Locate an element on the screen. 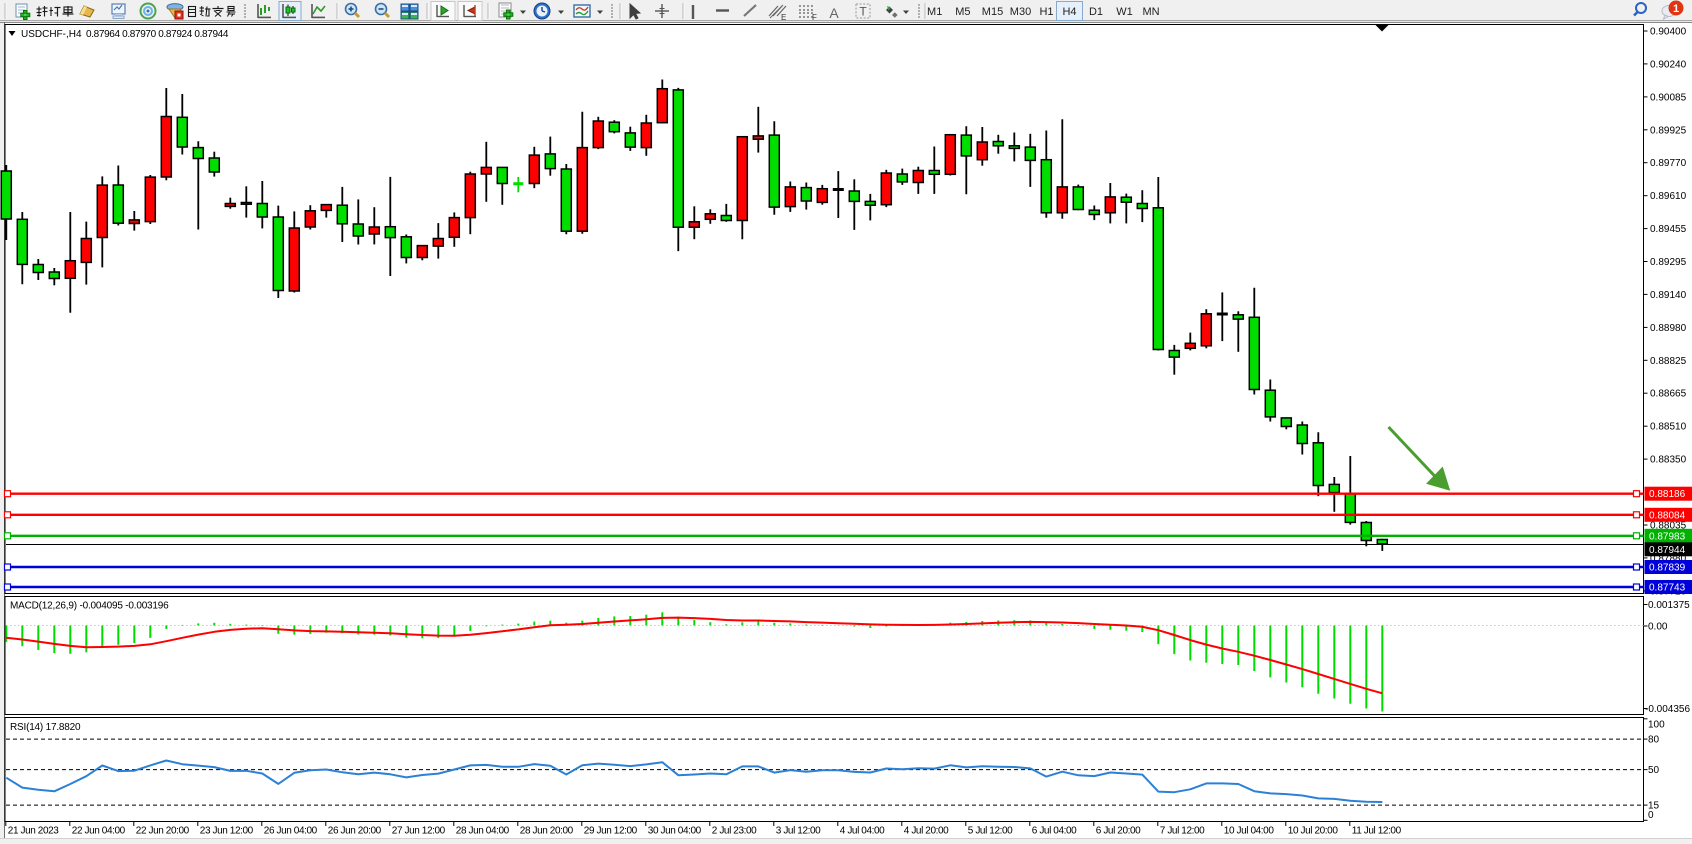  svg-text: 0.87880 is located at coordinates (1668, 558).